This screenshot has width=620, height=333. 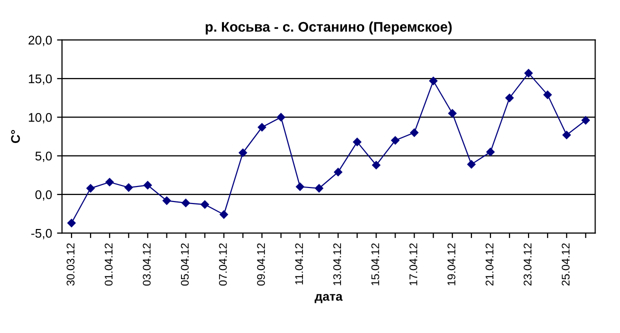 What do you see at coordinates (413, 264) in the screenshot?
I see `x-tick-label: 17.04.12` at bounding box center [413, 264].